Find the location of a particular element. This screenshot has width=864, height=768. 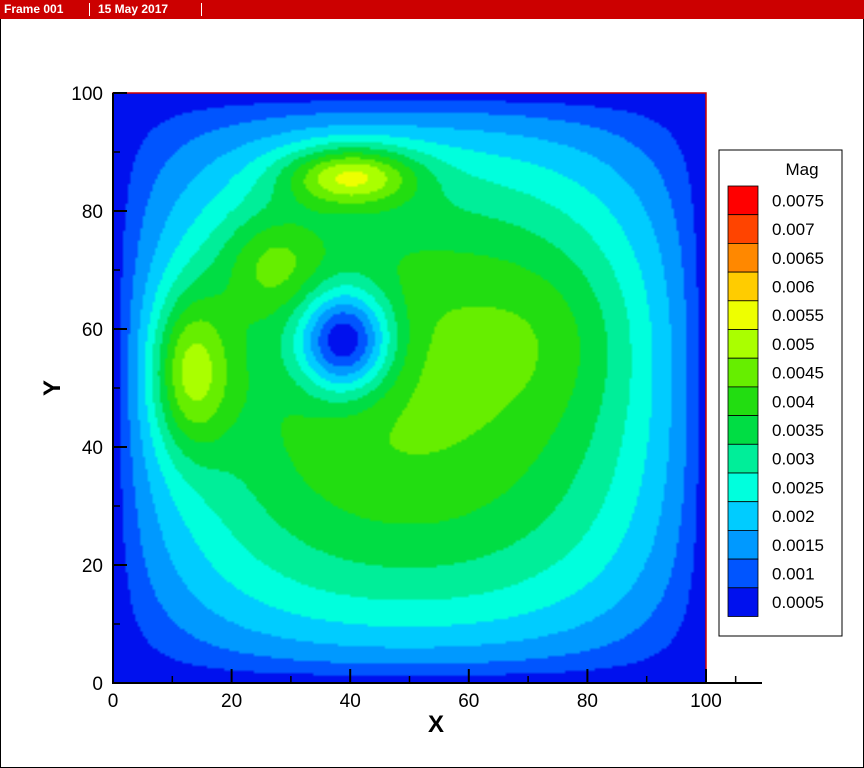

date-label: 15 May 2017 is located at coordinates (133, 9).